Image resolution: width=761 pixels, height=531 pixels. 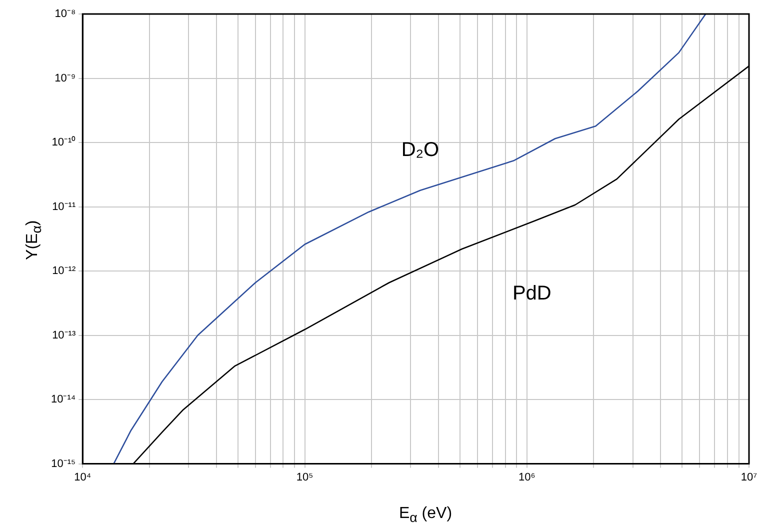 What do you see at coordinates (64, 206) in the screenshot?
I see `y-tick-label: 10⁻¹¹` at bounding box center [64, 206].